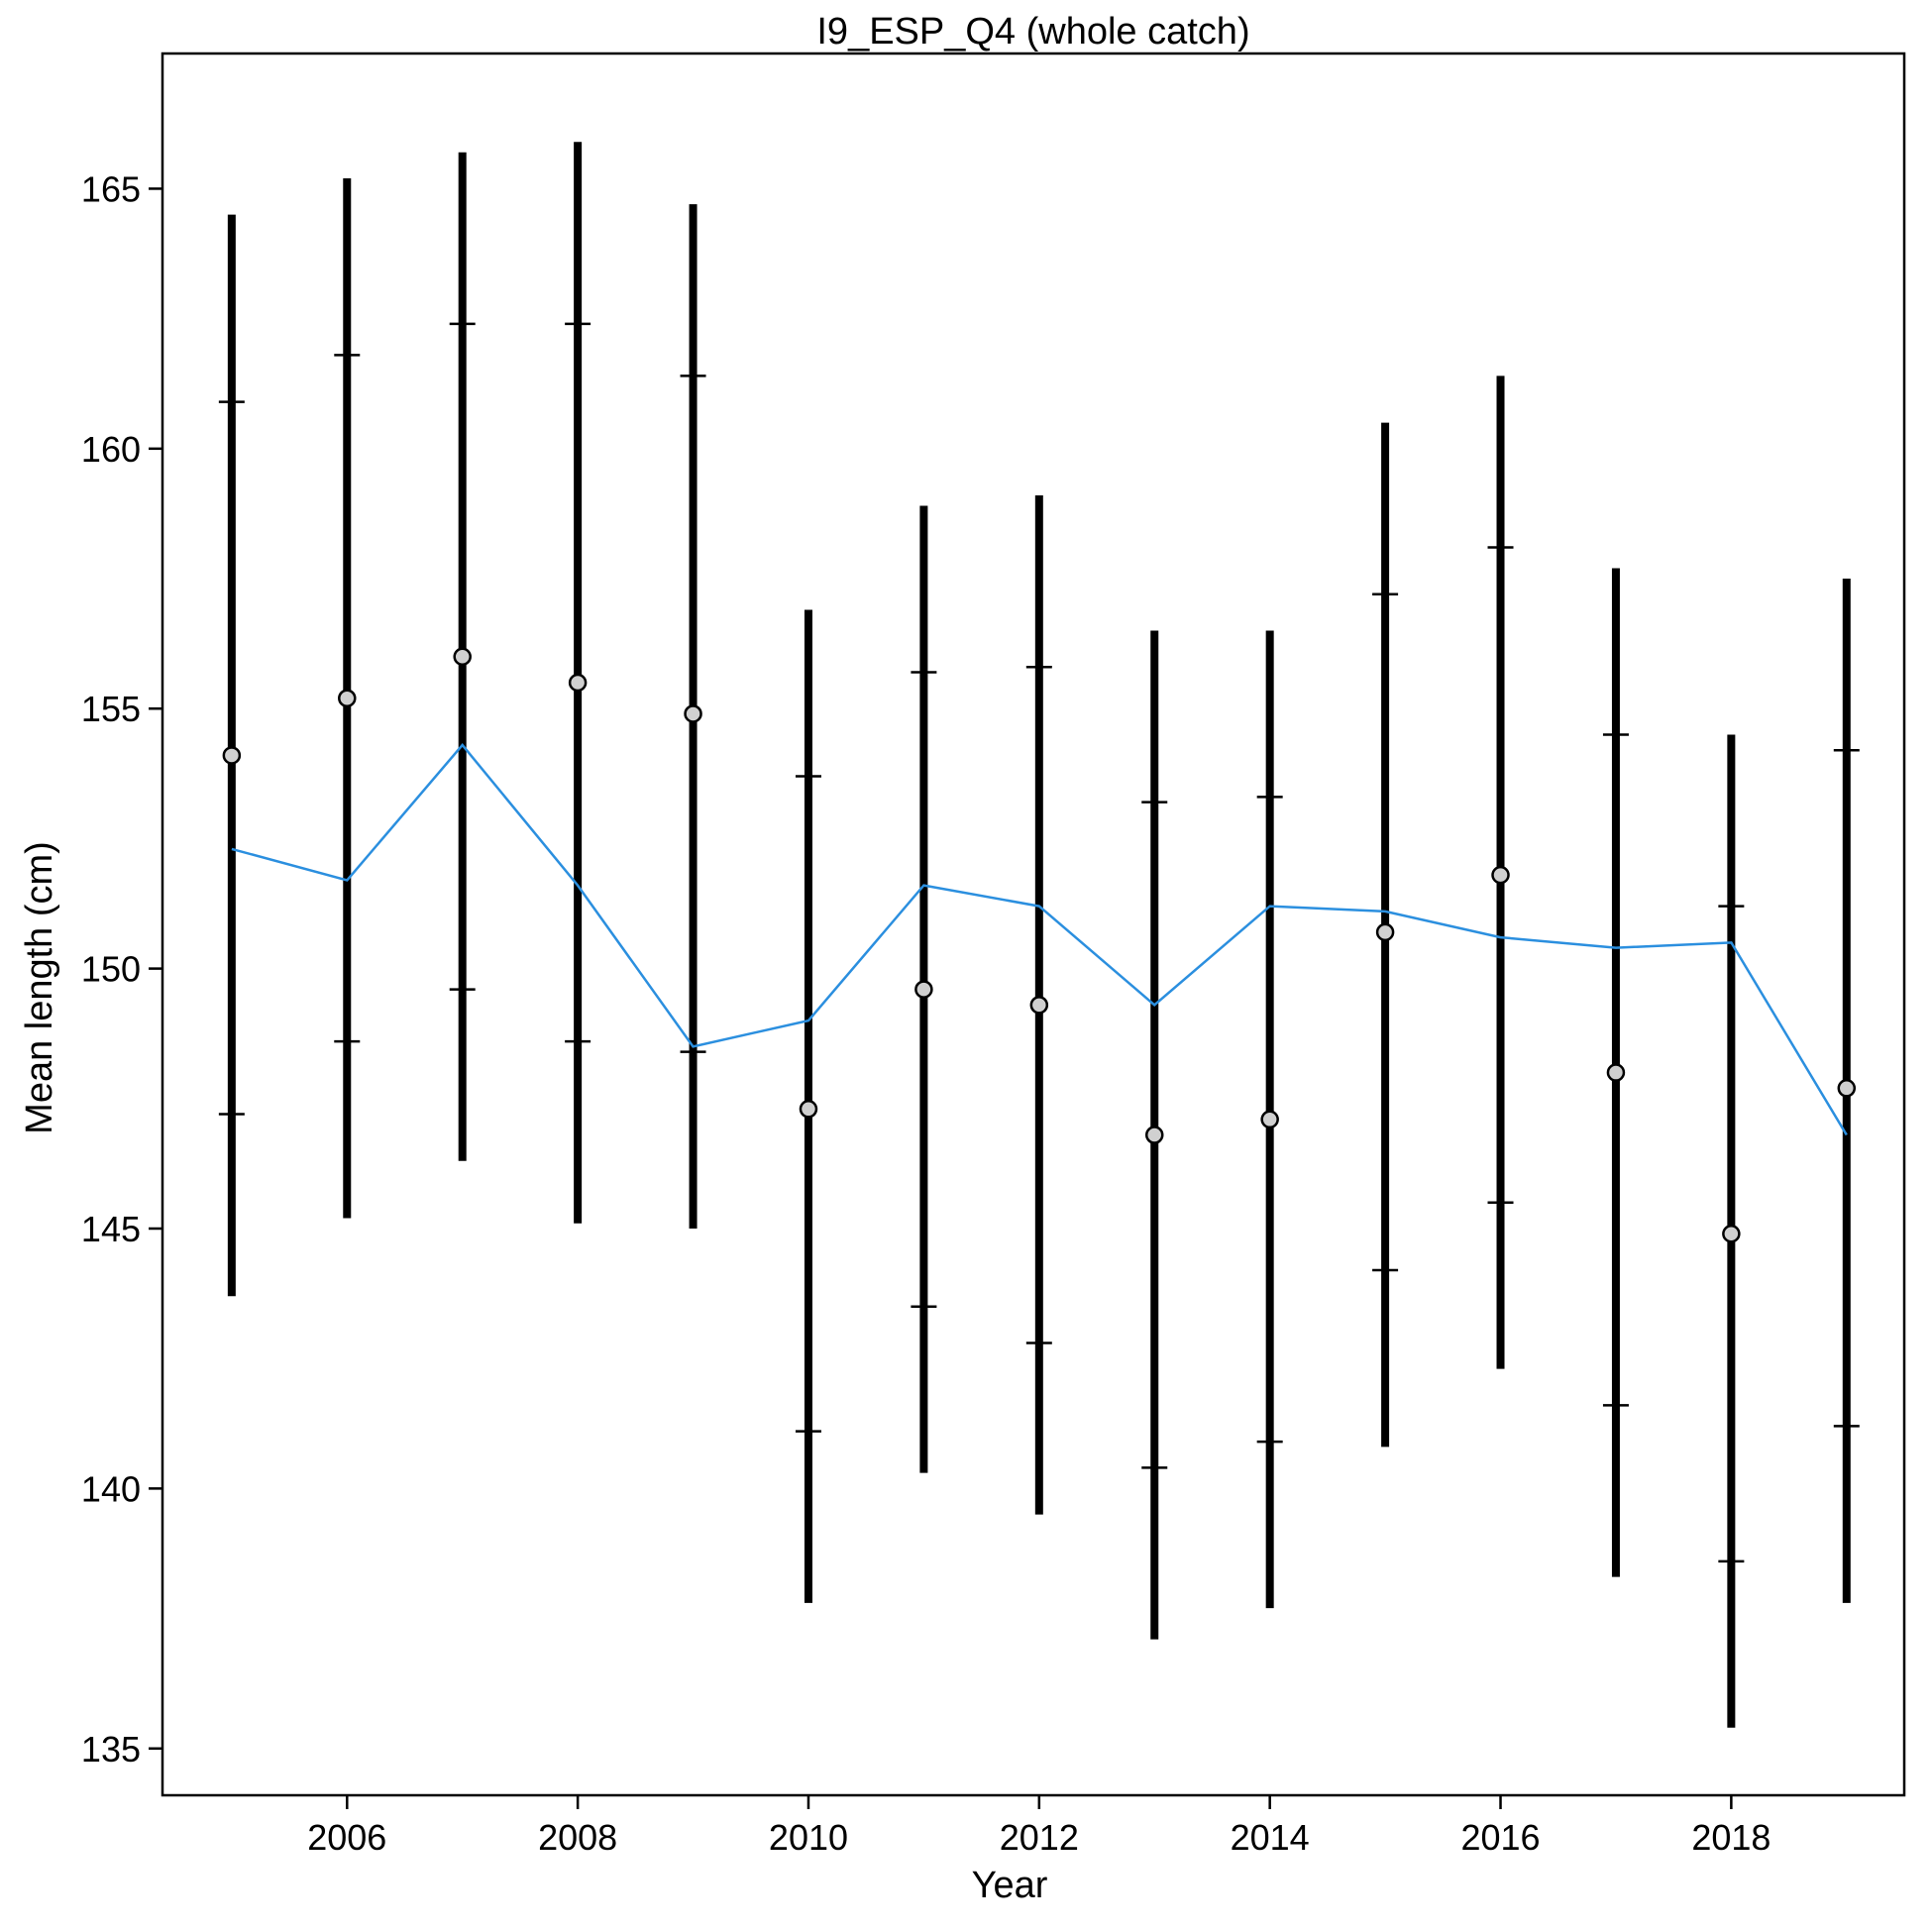 The height and width of the screenshot is (1932, 1932). I want to click on y-tick-label: 165, so click(111, 188).